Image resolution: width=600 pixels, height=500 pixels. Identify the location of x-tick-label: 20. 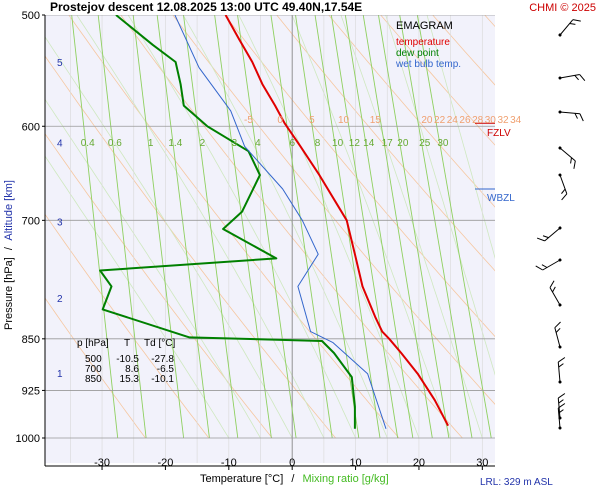
(419, 463).